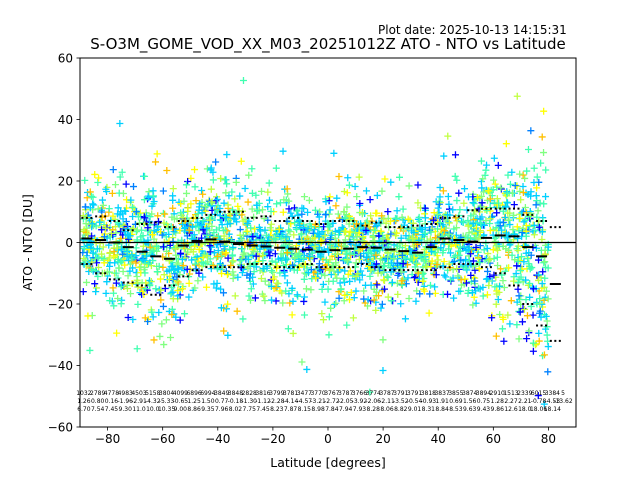  I want to click on bin-stats-label: 2339 2.21 18.0, so click(524, 401).